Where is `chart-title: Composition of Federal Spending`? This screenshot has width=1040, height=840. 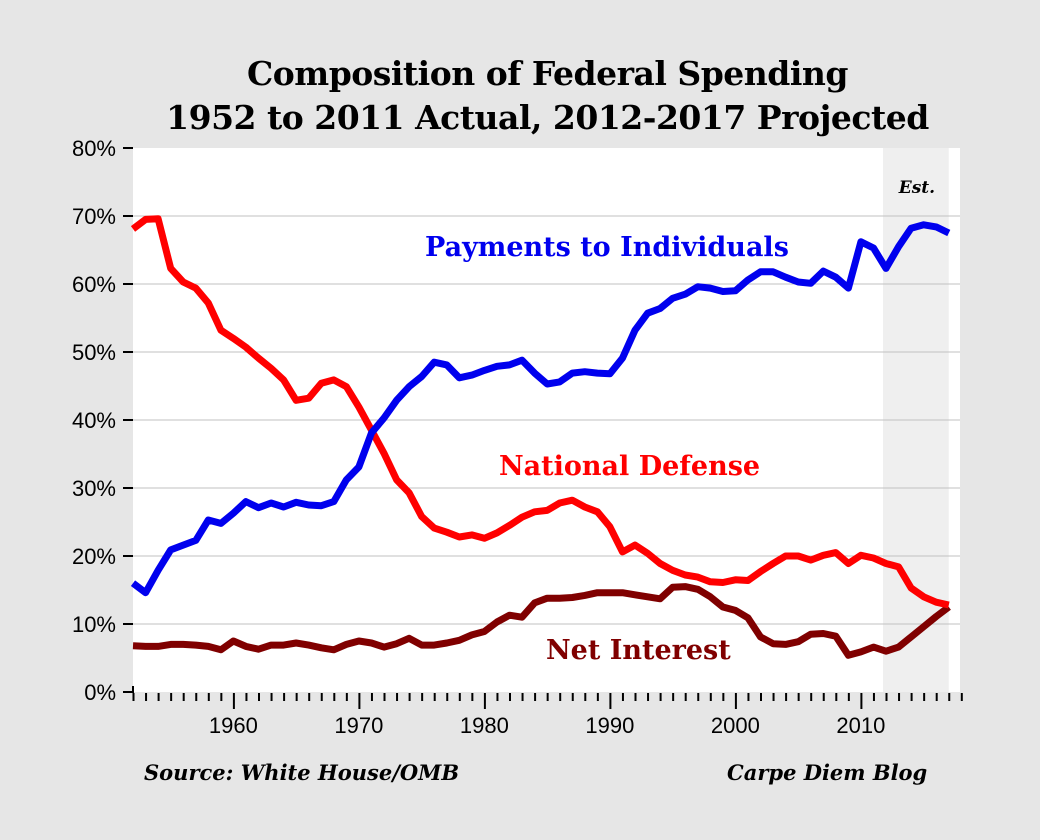 chart-title: Composition of Federal Spending is located at coordinates (547, 73).